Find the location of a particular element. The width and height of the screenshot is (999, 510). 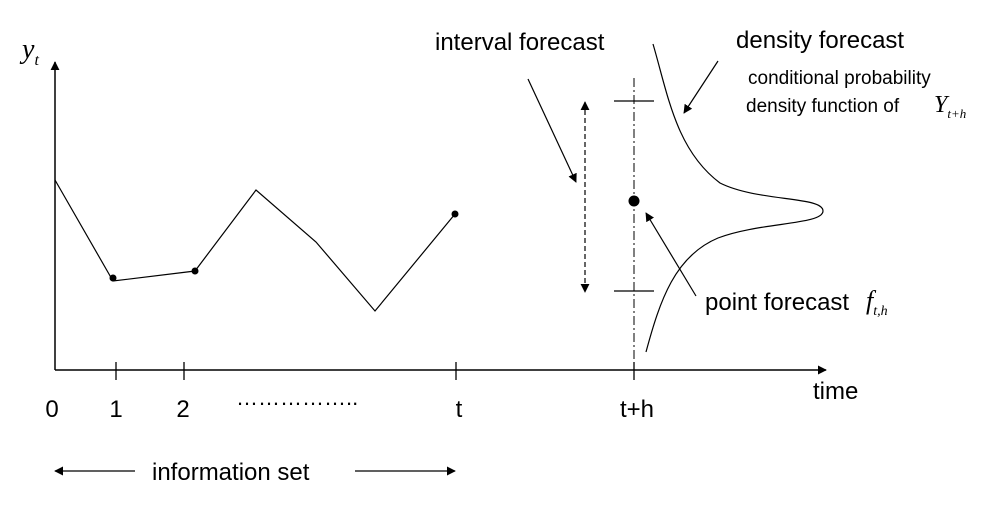

tick-label-2: 2 is located at coordinates (182, 409).